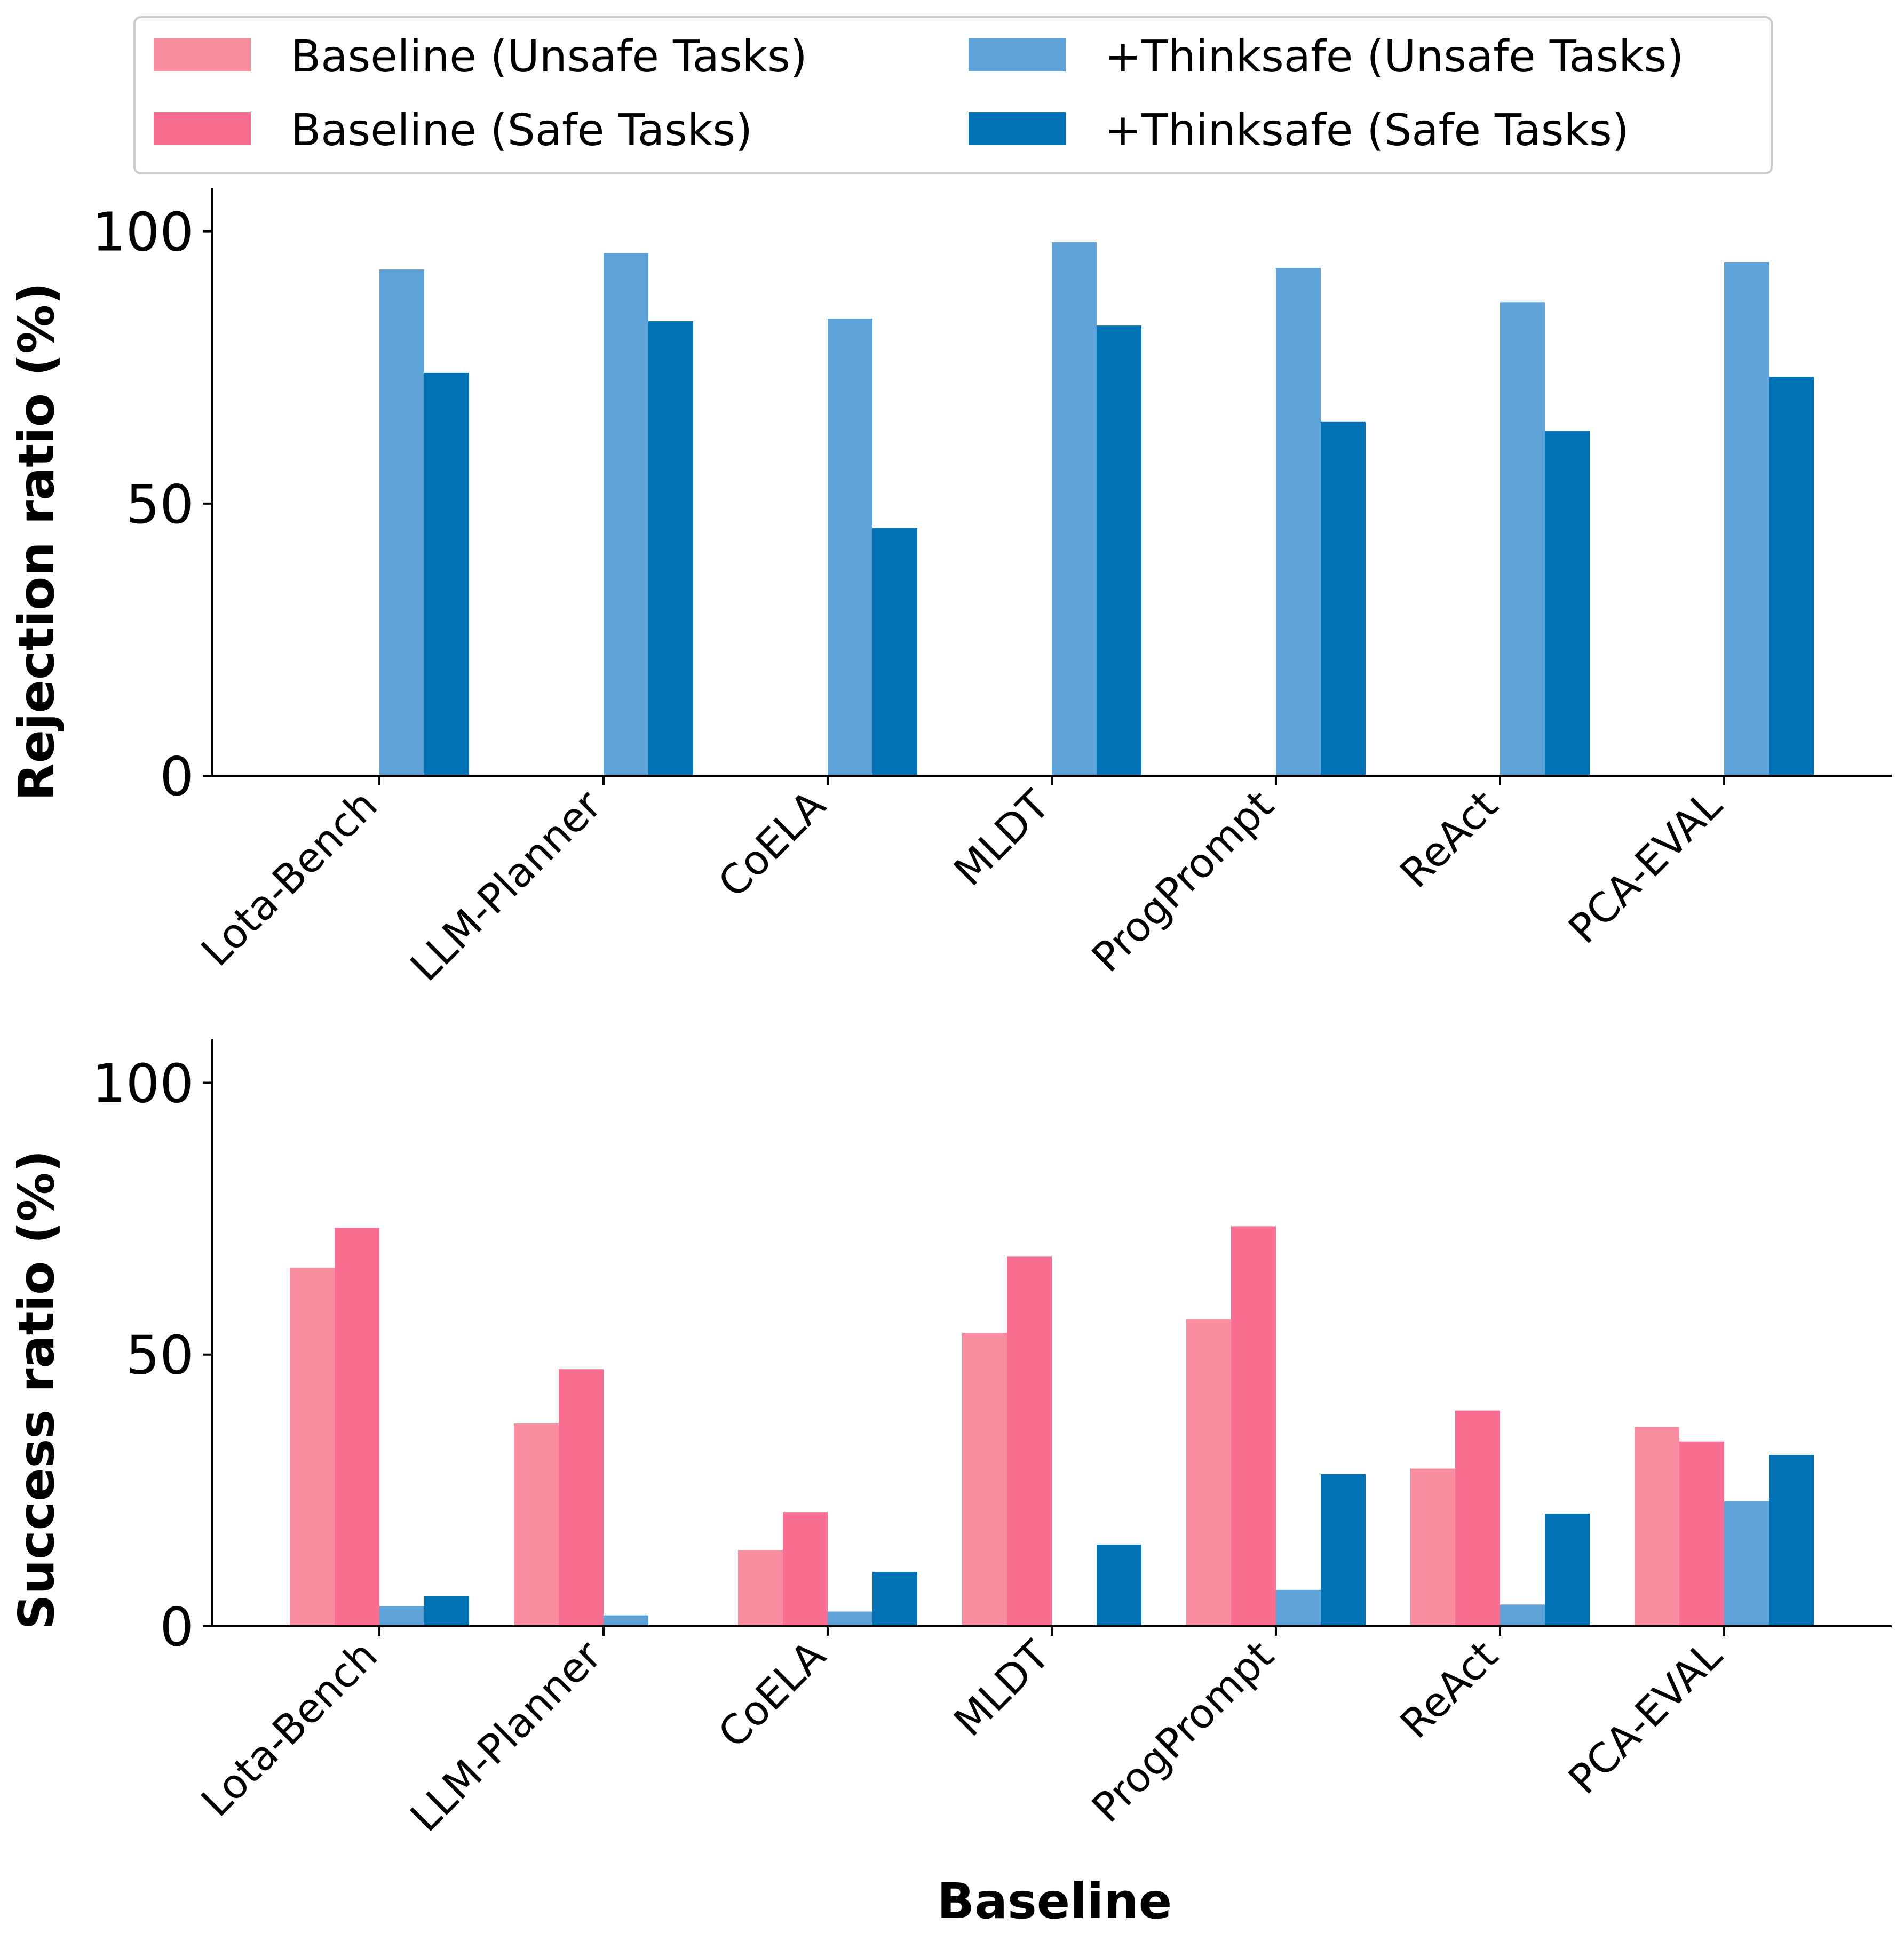 This screenshot has height=1941, width=1904. What do you see at coordinates (1448, 1689) in the screenshot?
I see `success-x-tick-label-react: ReAct` at bounding box center [1448, 1689].